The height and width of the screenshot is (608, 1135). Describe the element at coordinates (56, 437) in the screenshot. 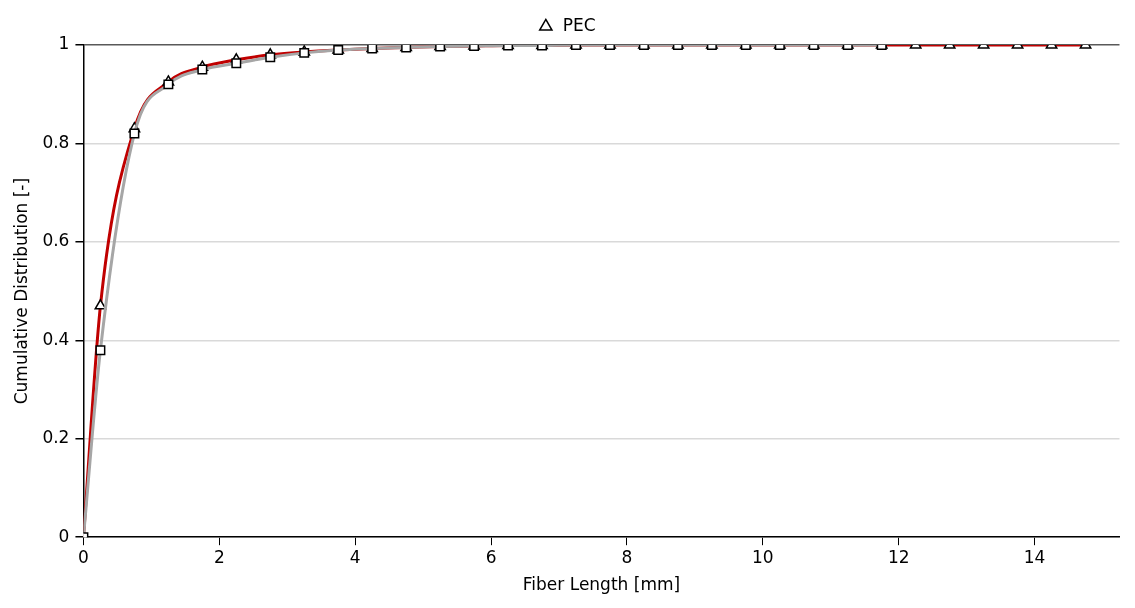

I see `y-tick-label: 0.2` at that location.